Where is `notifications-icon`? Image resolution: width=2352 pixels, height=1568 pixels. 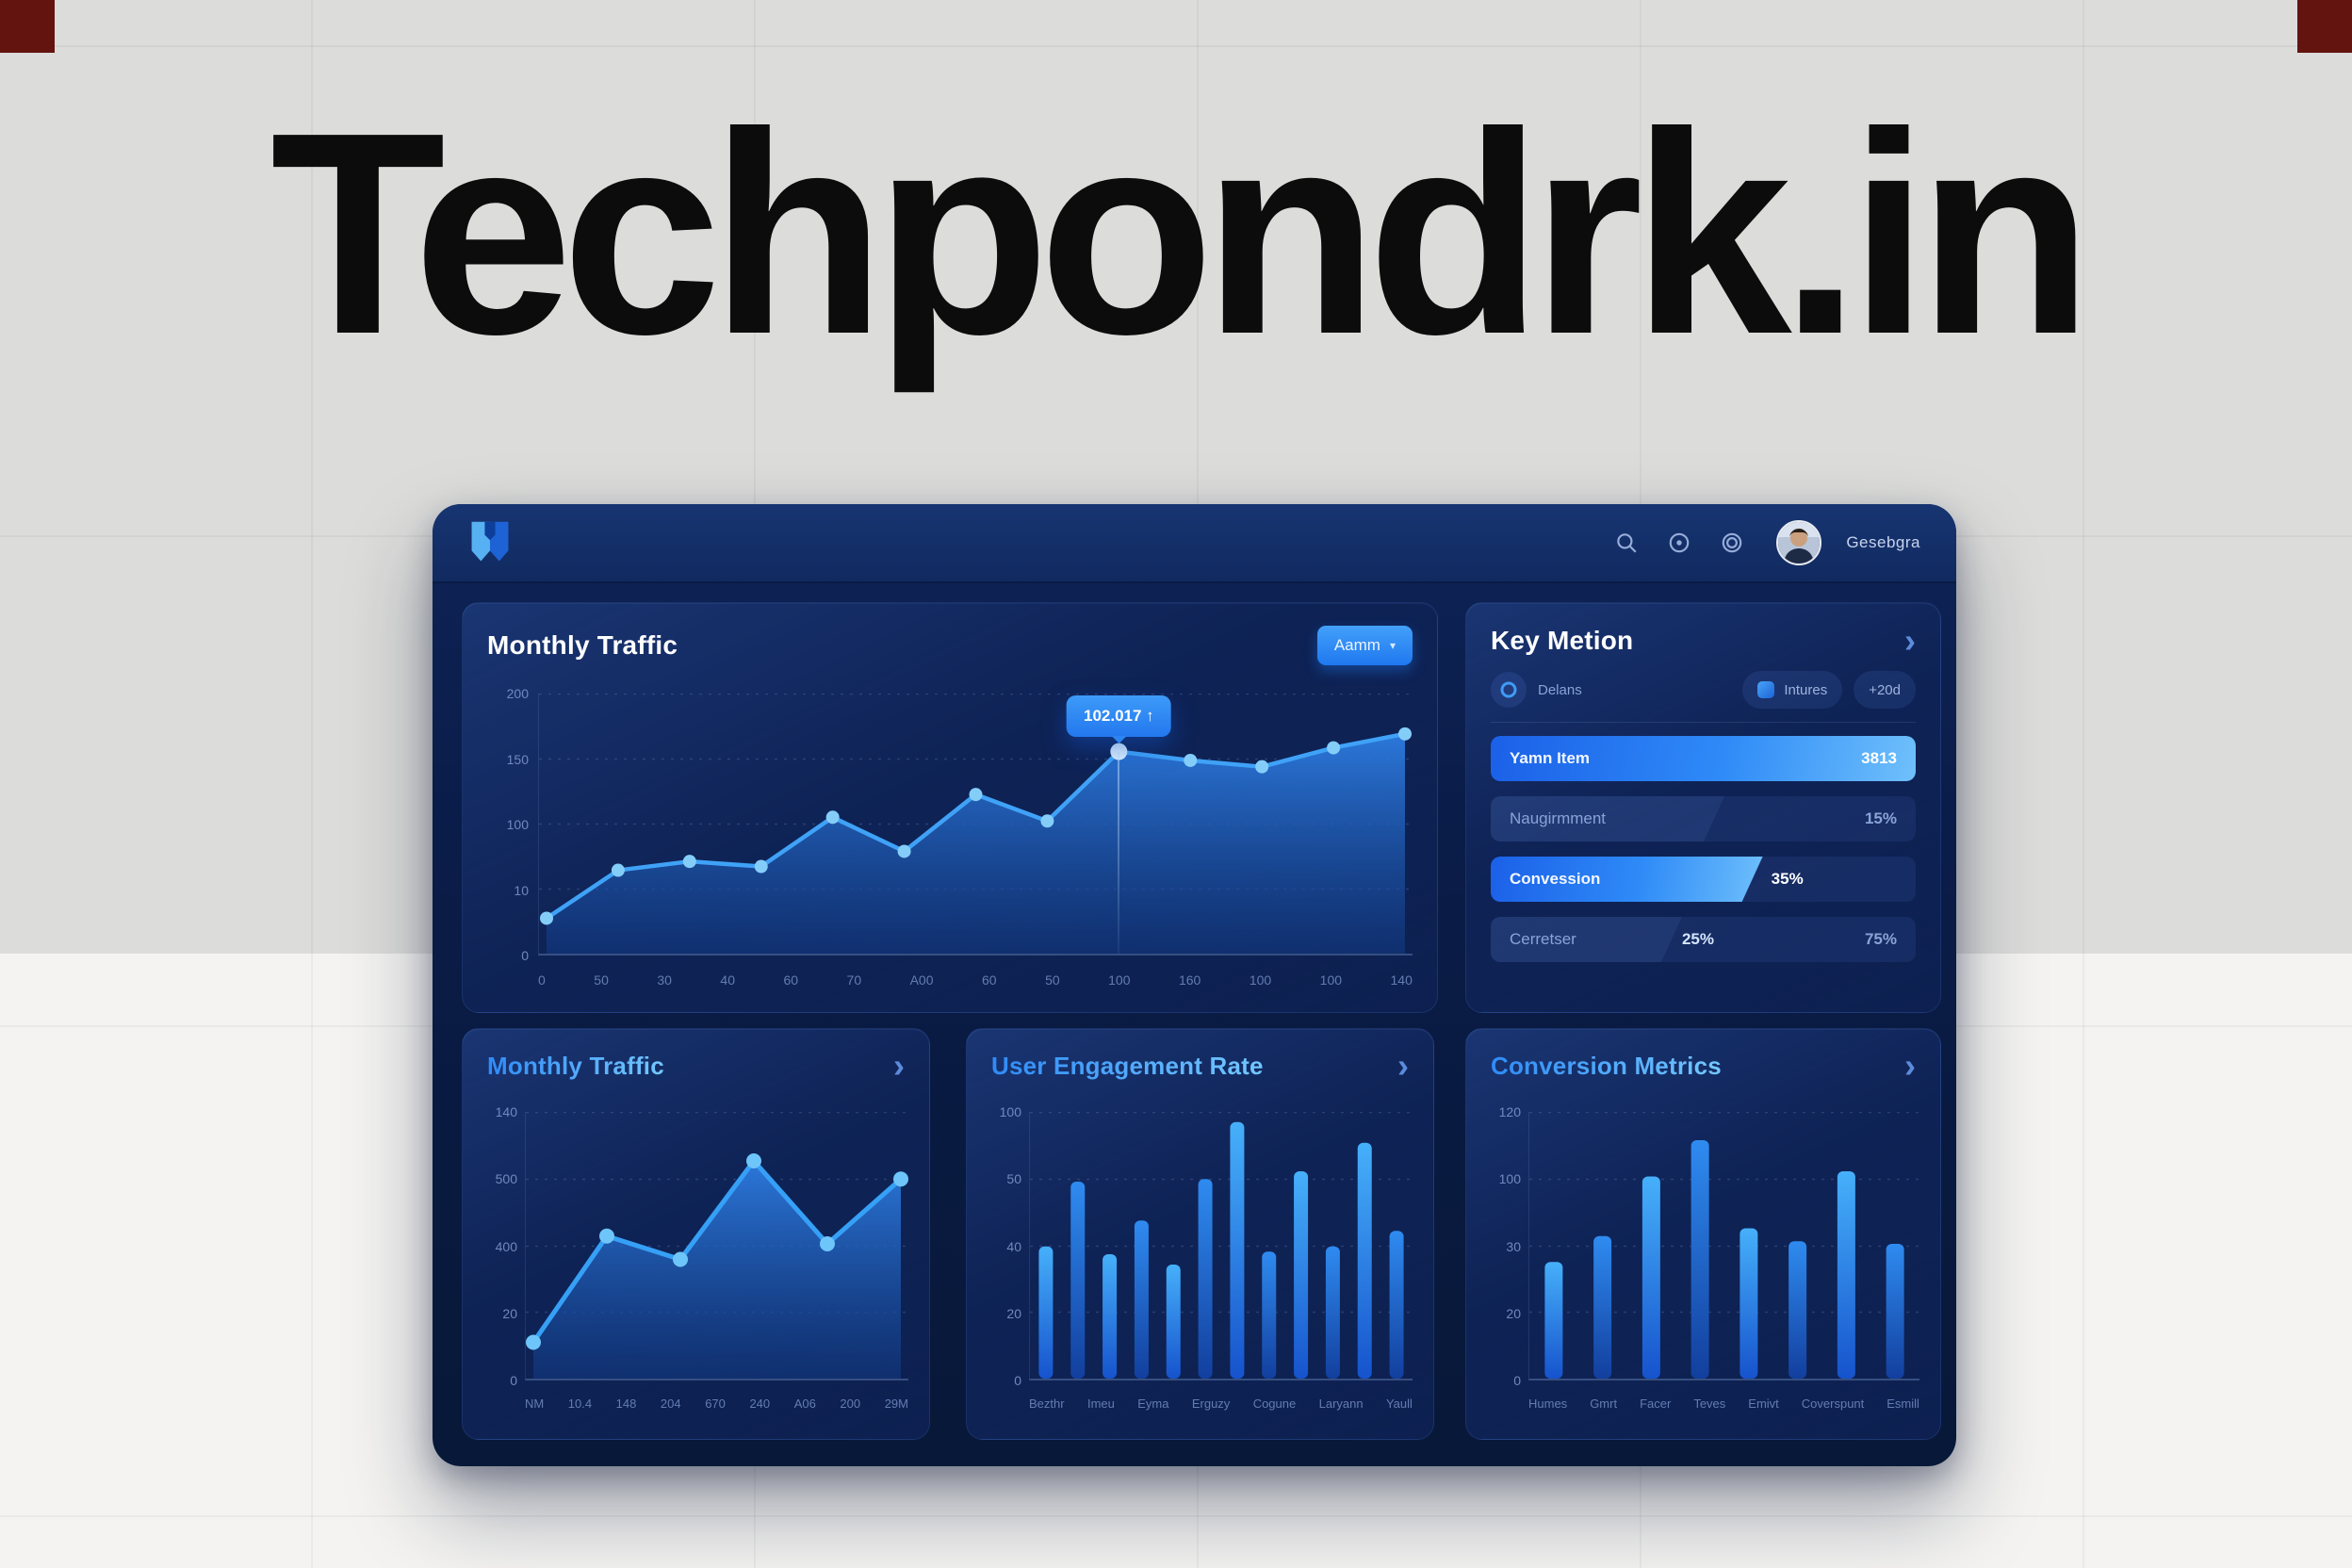 notifications-icon is located at coordinates (1679, 543).